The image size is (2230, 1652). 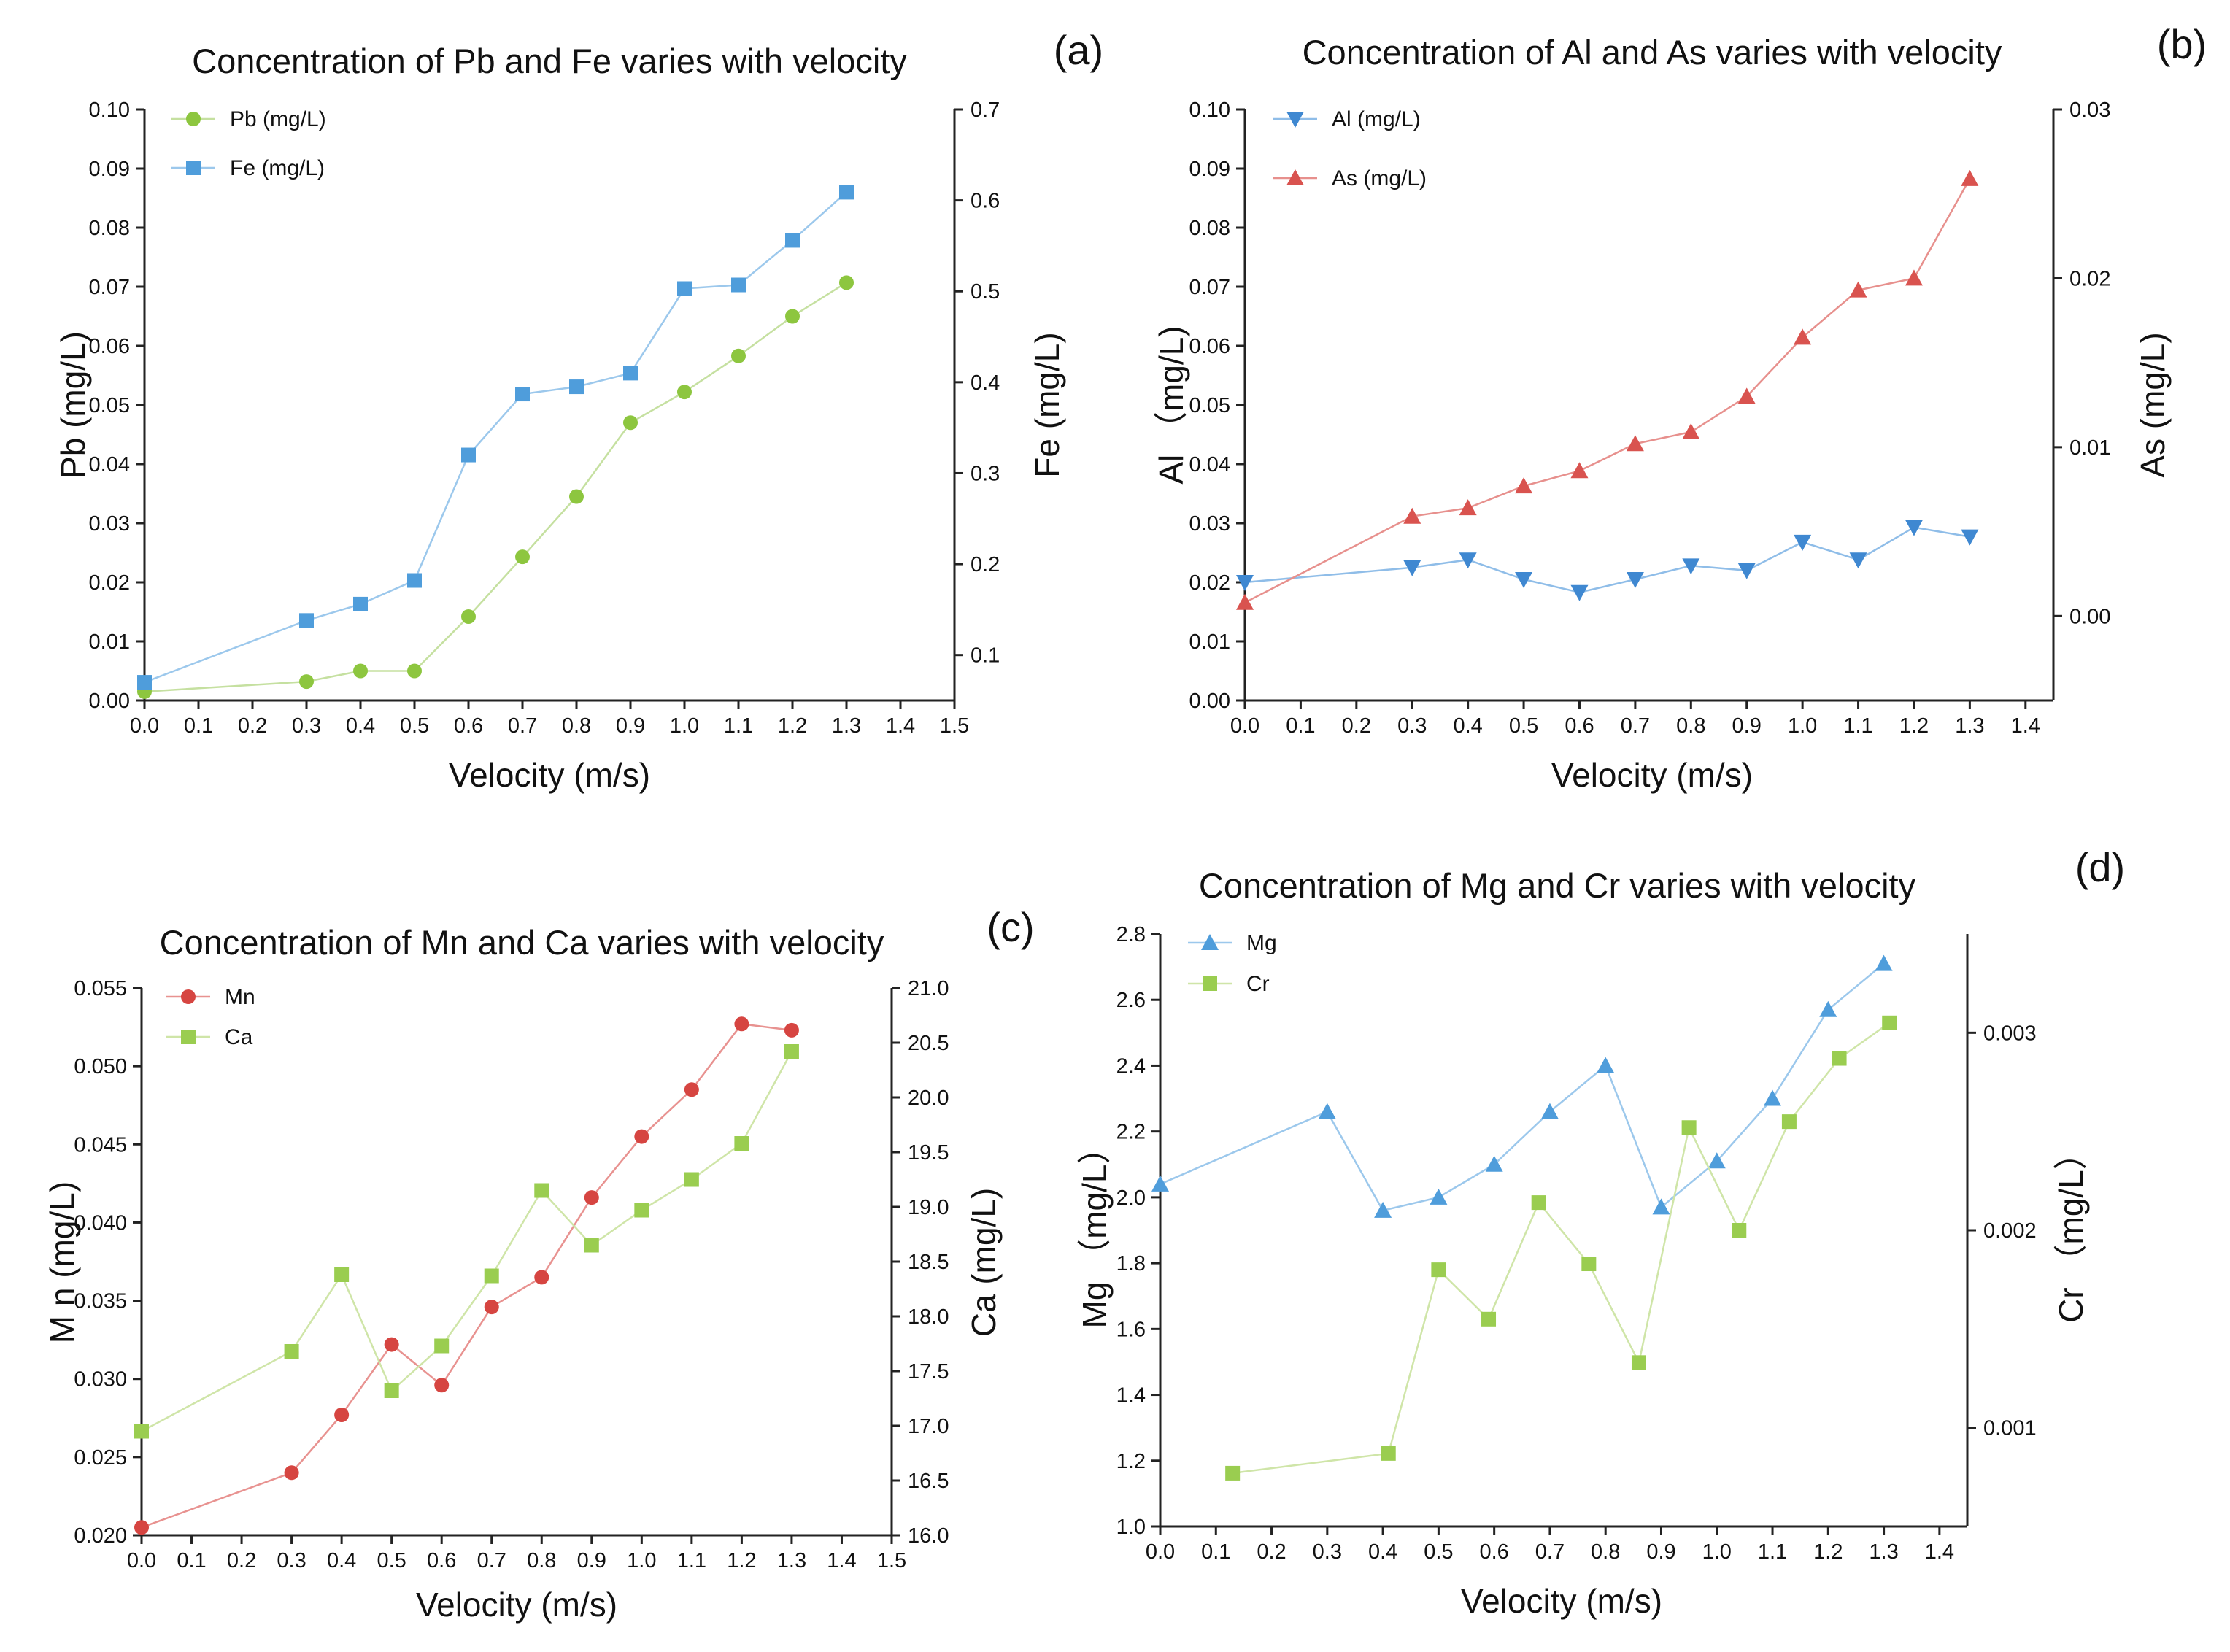 I want to click on y-axis-label: Al （mg/L), so click(x=1171, y=405).